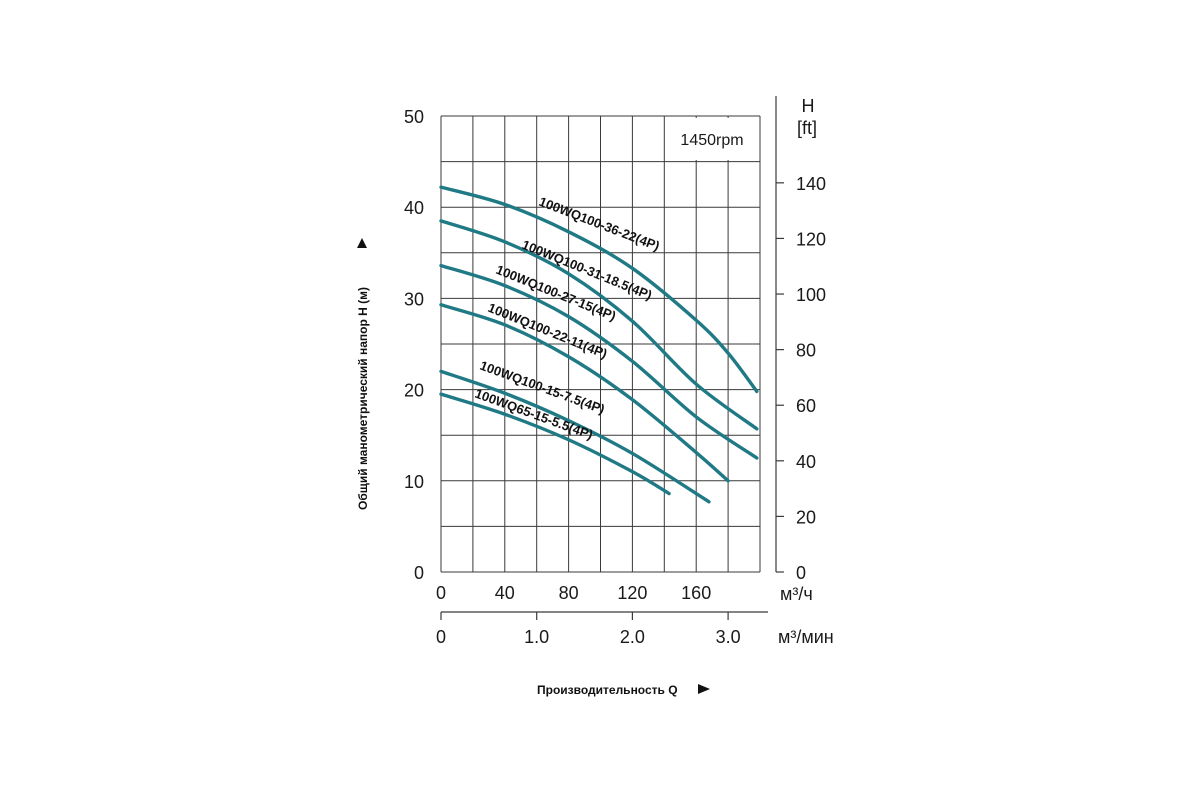  What do you see at coordinates (362, 243) in the screenshot?
I see `y-axis-arrow-icon` at bounding box center [362, 243].